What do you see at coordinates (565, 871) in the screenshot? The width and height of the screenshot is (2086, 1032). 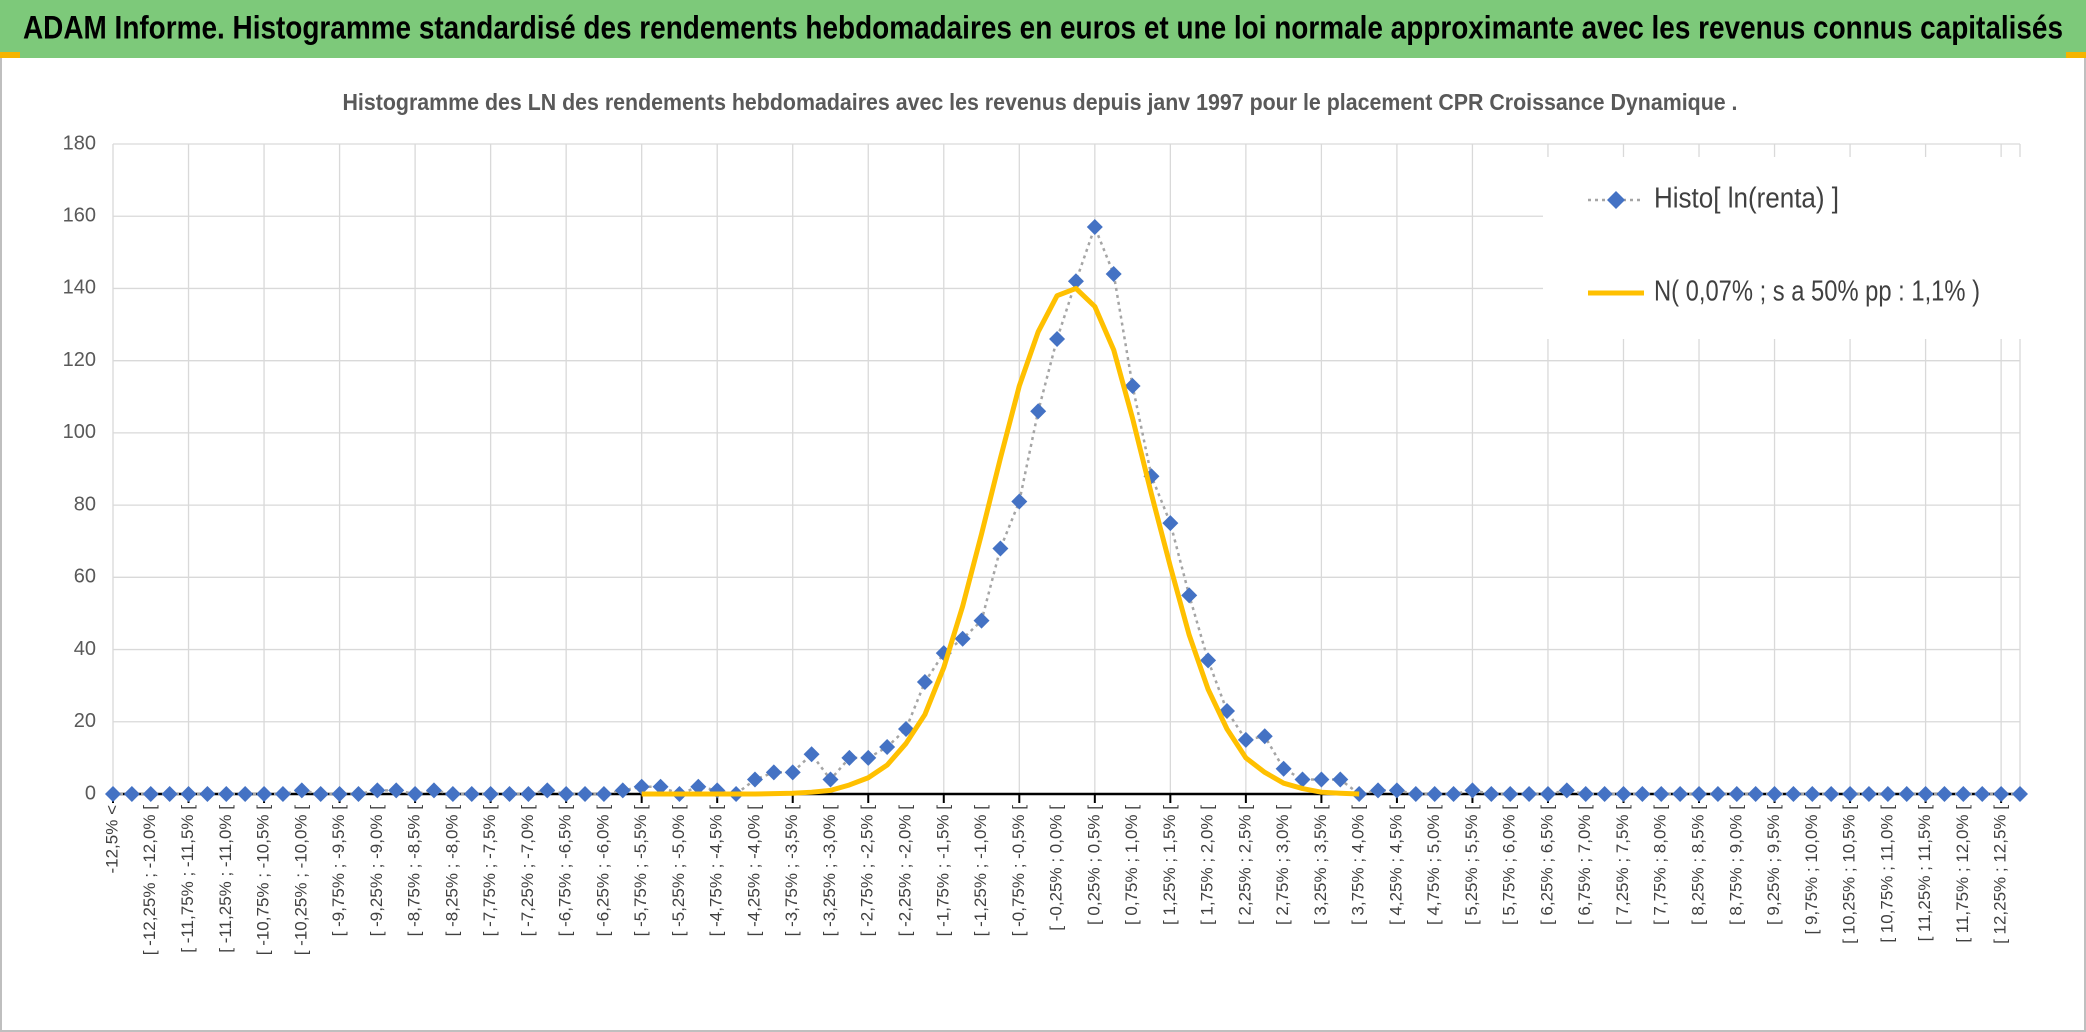 I see `x-tick-label: [ -6,75% ; -6,5% [` at bounding box center [565, 871].